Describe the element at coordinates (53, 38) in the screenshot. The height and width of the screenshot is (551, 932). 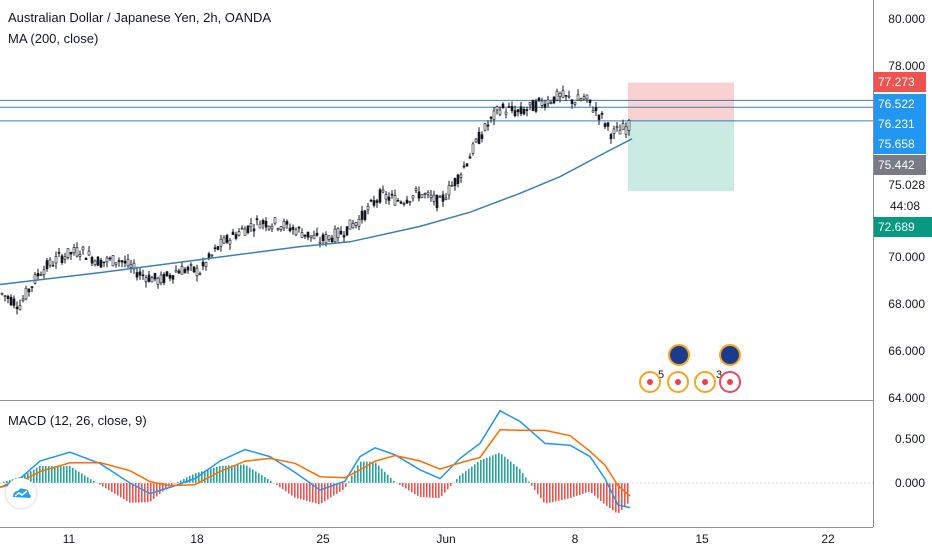
I see `ma-legend: MA (200, close)` at that location.